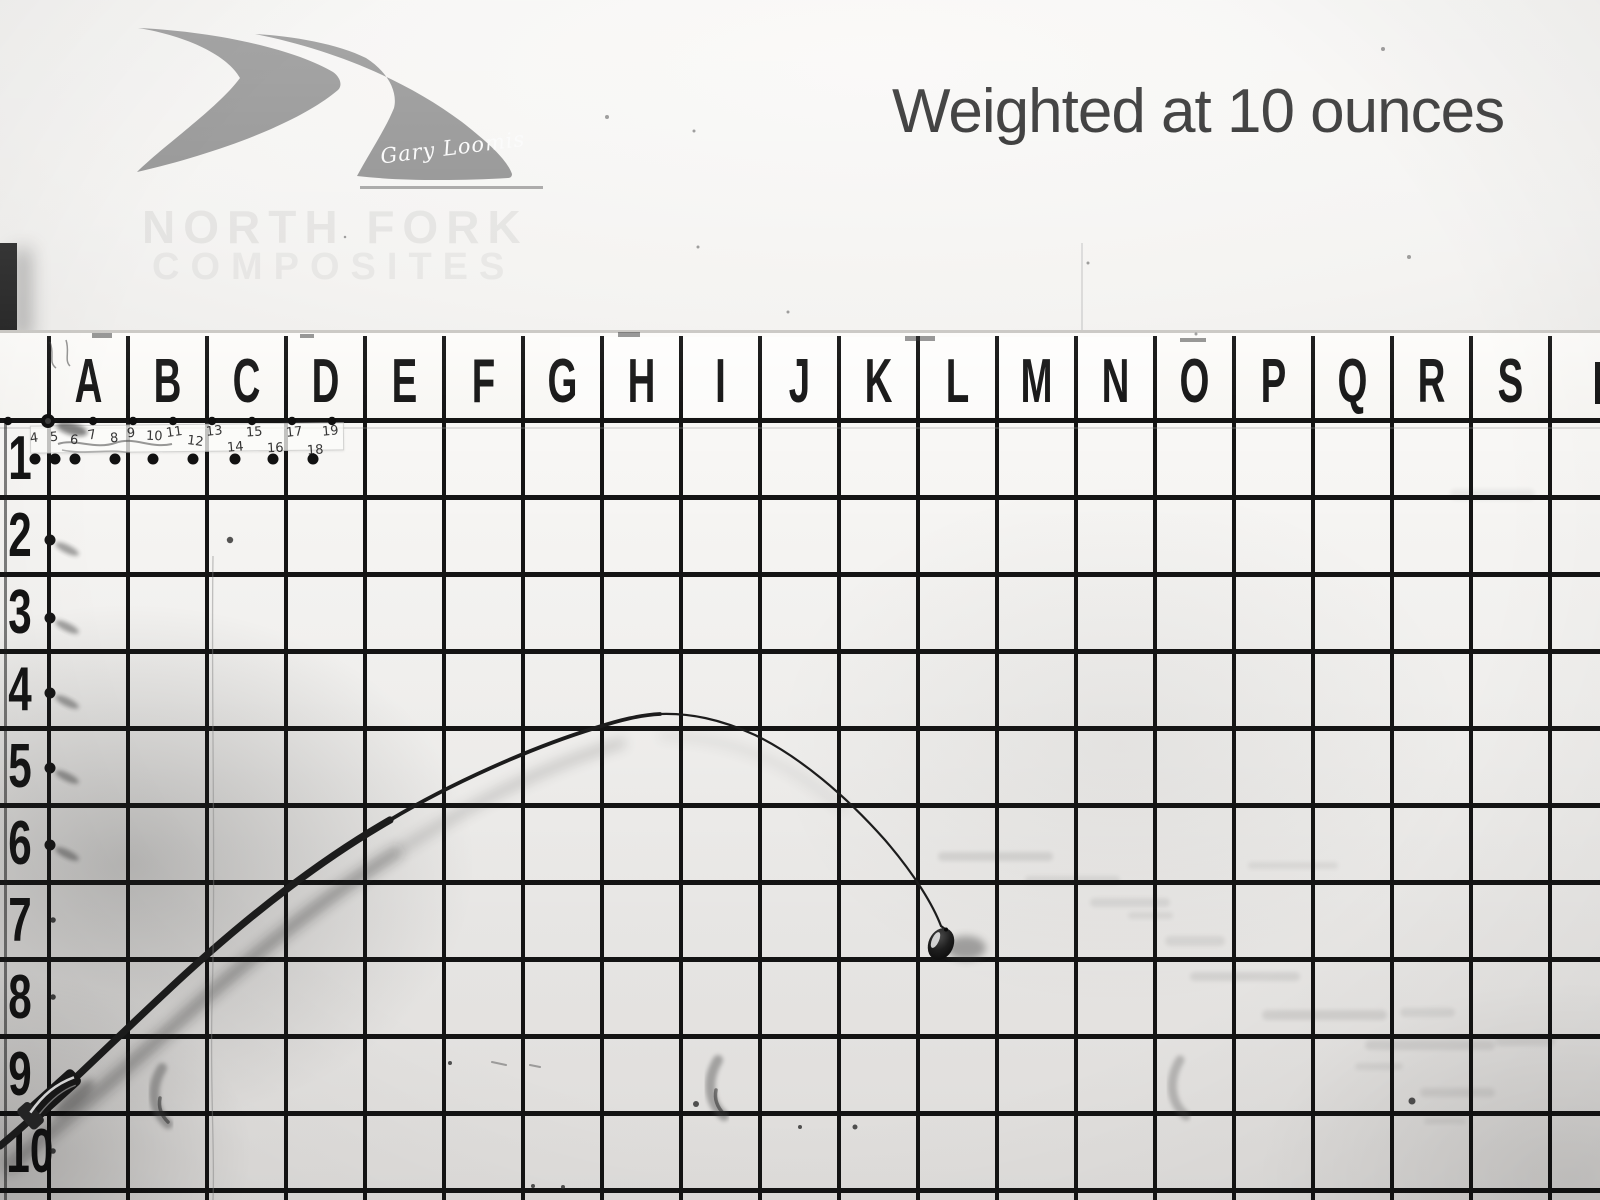 The width and height of the screenshot is (1600, 1200). What do you see at coordinates (800, 428) in the screenshot?
I see `strip-bottom-edge` at bounding box center [800, 428].